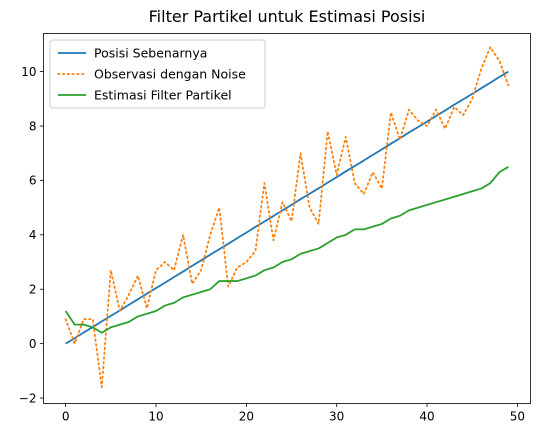 This screenshot has width=541, height=428. What do you see at coordinates (28, 398) in the screenshot?
I see `y-tick-label: −2` at bounding box center [28, 398].